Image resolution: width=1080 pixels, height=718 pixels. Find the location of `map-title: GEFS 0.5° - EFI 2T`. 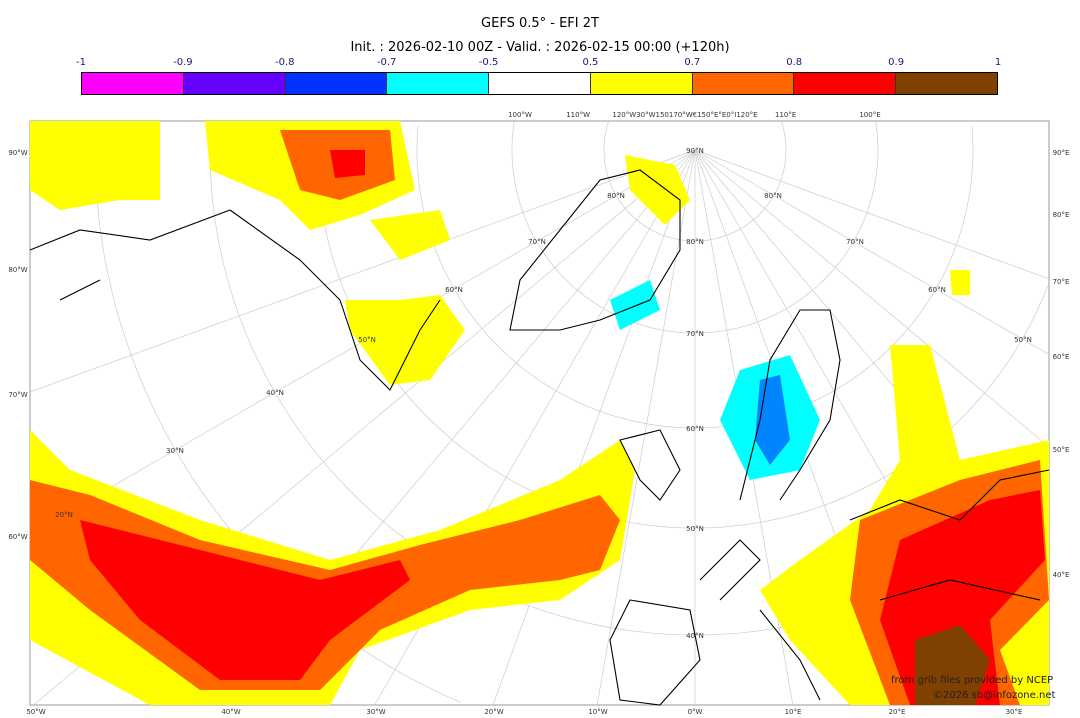

map-title: GEFS 0.5° - EFI 2T is located at coordinates (540, 23).